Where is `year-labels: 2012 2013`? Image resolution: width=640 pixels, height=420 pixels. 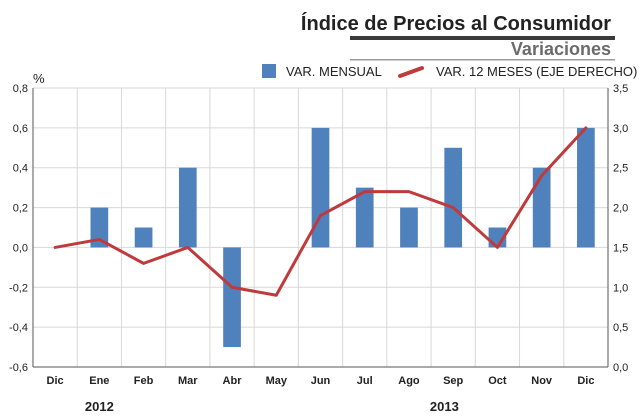
year-labels: 2012 2013 is located at coordinates (272, 406).